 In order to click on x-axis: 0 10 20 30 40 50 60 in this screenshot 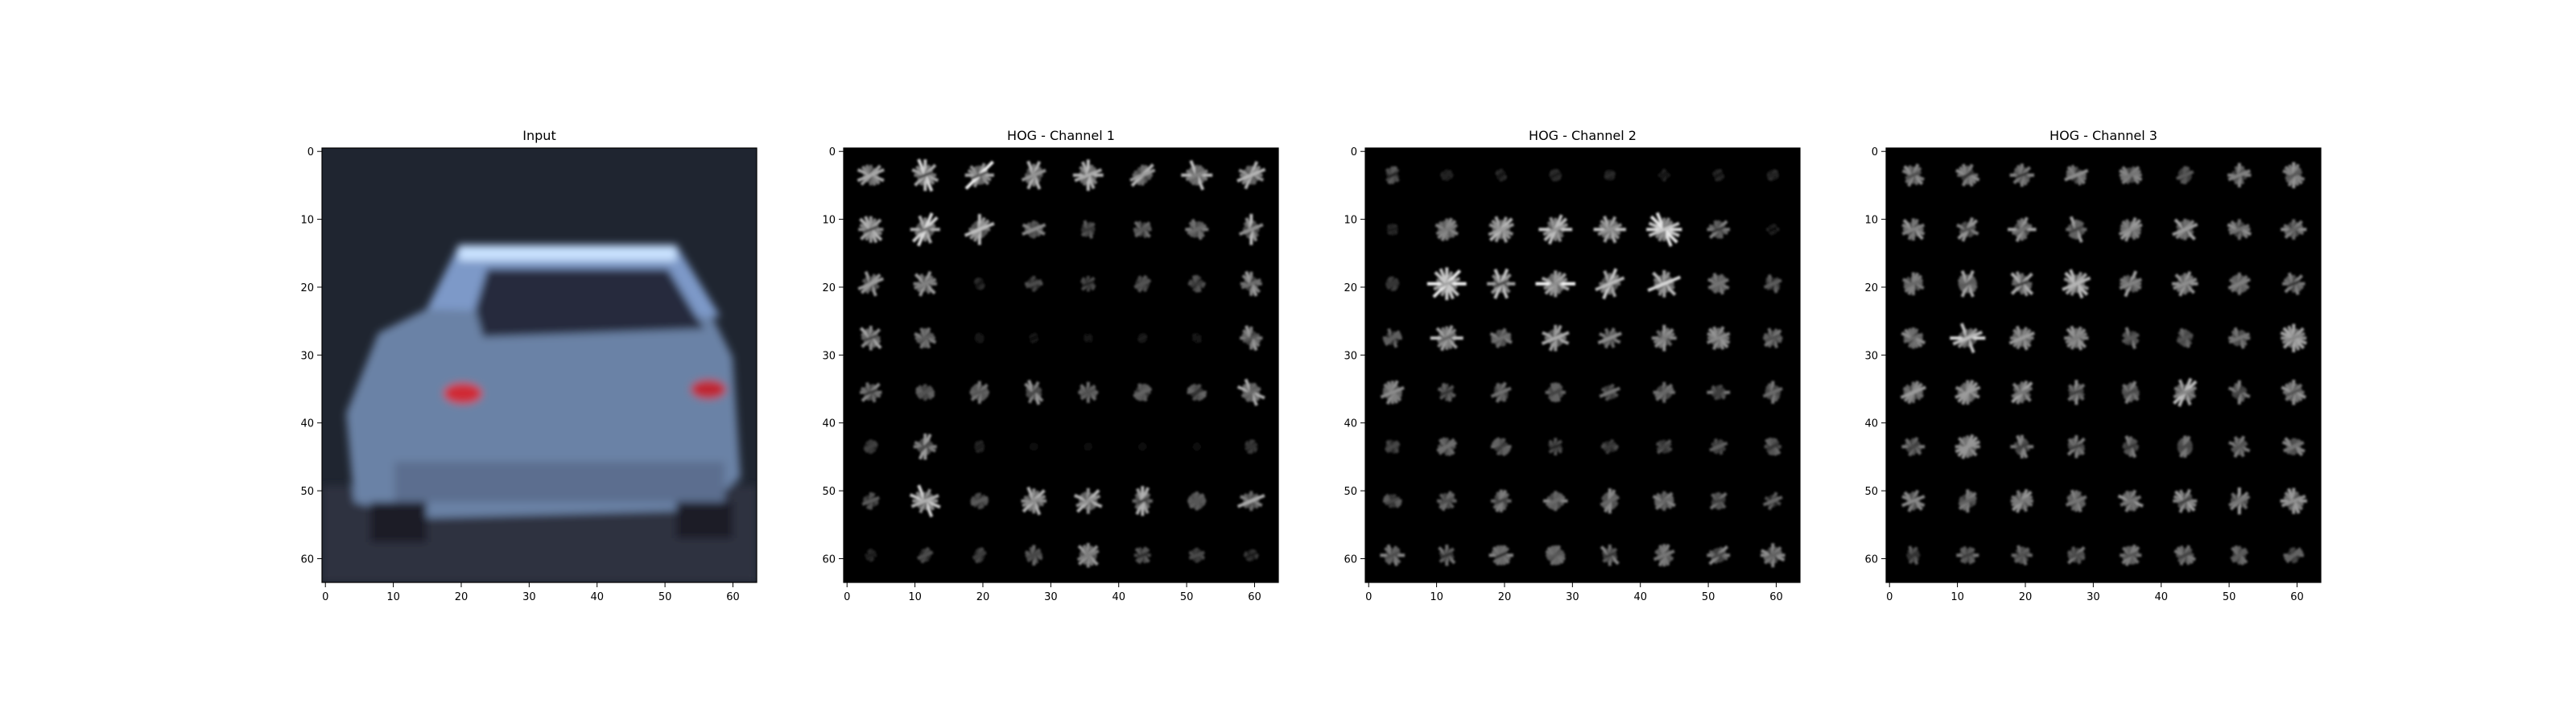, I will do `click(2095, 592)`.